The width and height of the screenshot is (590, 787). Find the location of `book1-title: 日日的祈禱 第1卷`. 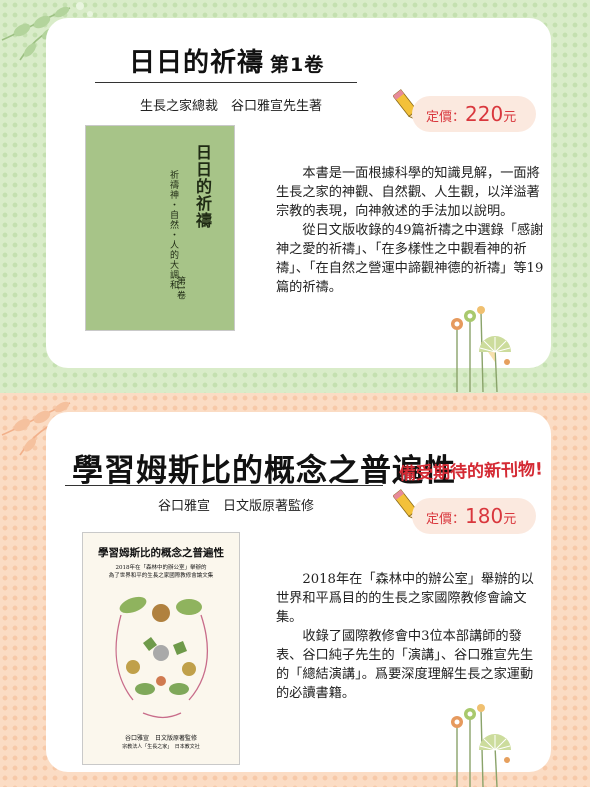

book1-title: 日日的祈禱 第1卷 is located at coordinates (226, 60).